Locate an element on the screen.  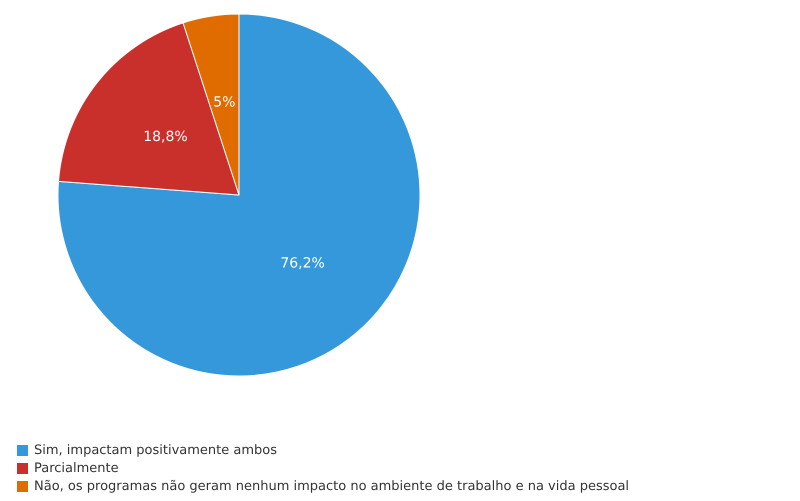
data-label: 5% is located at coordinates (224, 102).